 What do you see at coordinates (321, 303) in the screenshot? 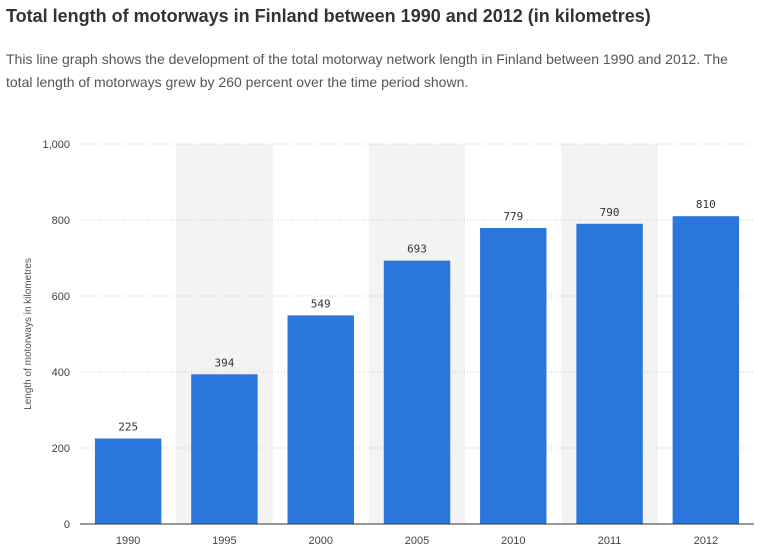
I see `data-label: 549` at bounding box center [321, 303].